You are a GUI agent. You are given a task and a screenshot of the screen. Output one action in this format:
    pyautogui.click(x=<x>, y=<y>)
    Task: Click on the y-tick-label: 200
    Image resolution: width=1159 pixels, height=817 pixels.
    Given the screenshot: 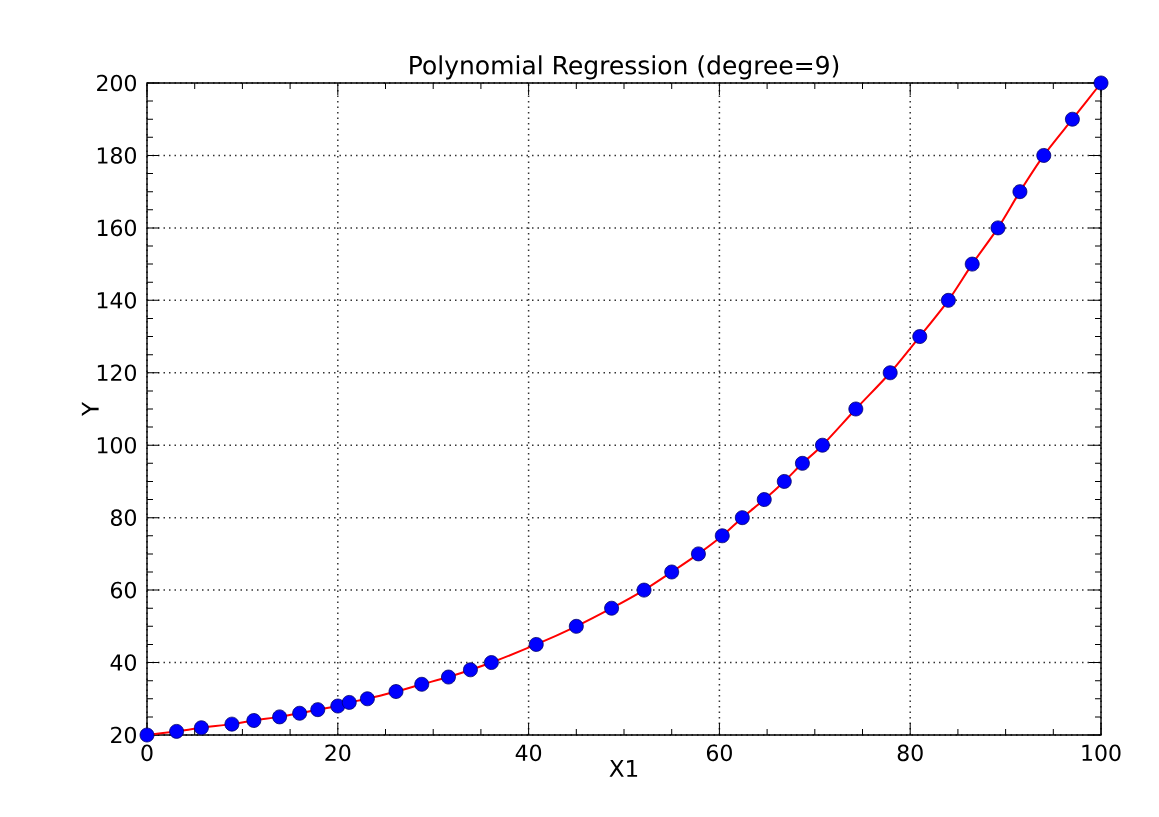 What is the action you would take?
    pyautogui.click(x=116, y=83)
    